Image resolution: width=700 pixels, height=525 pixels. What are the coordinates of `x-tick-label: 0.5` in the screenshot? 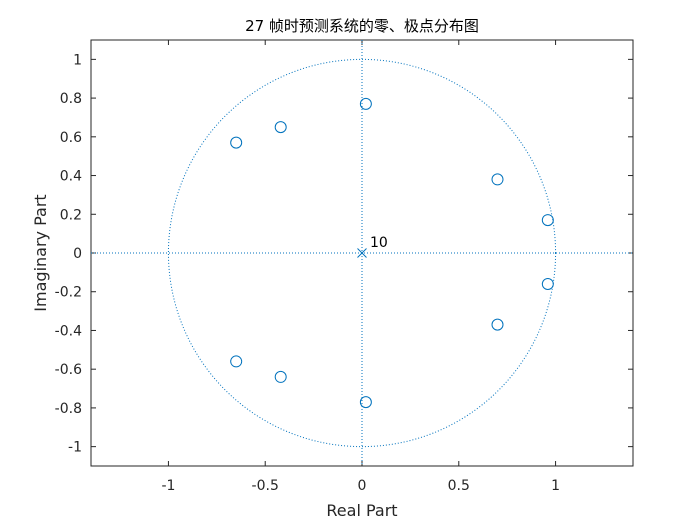 It's located at (459, 486).